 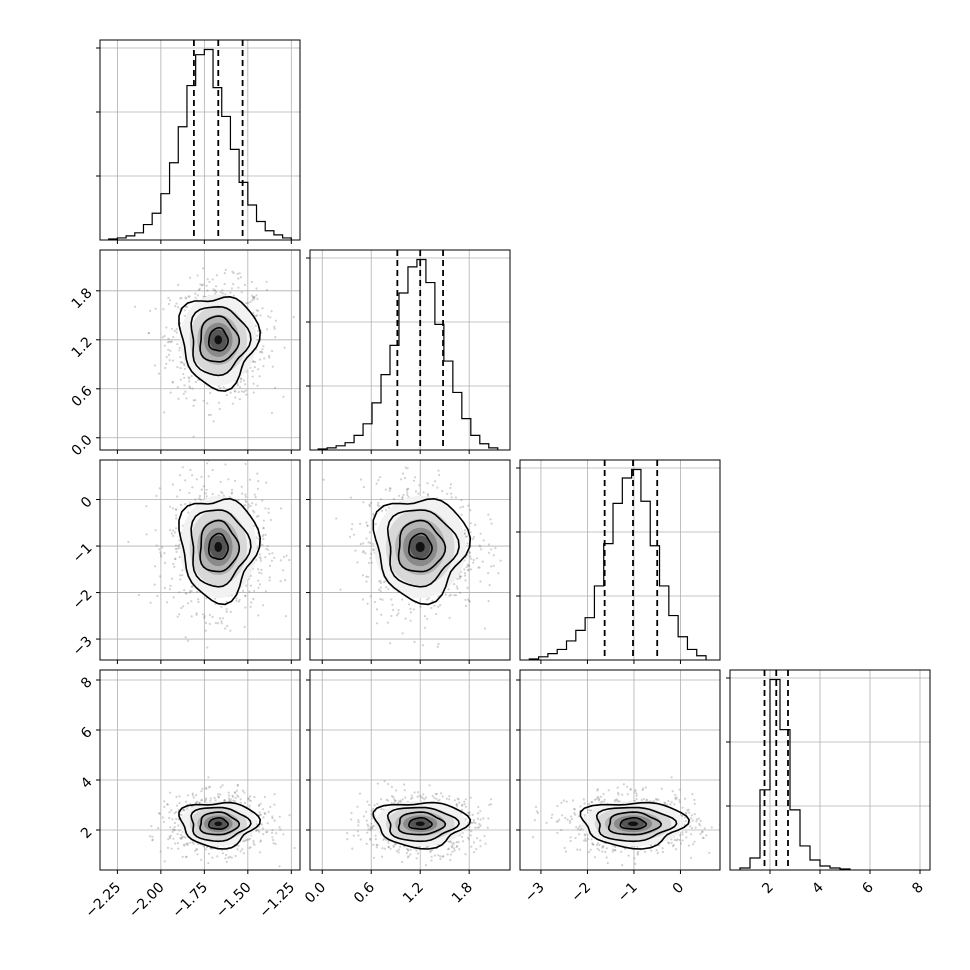 What do you see at coordinates (220, 825) in the screenshot?
I see `contour-line` at bounding box center [220, 825].